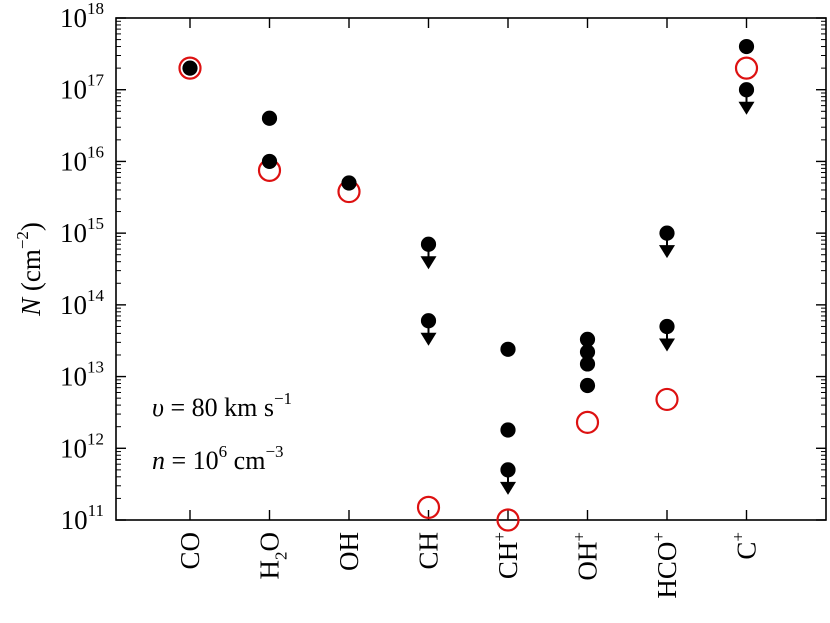 This screenshot has height=623, width=830. What do you see at coordinates (82, 159) in the screenshot?
I see `y-tick-label: 1016` at bounding box center [82, 159].